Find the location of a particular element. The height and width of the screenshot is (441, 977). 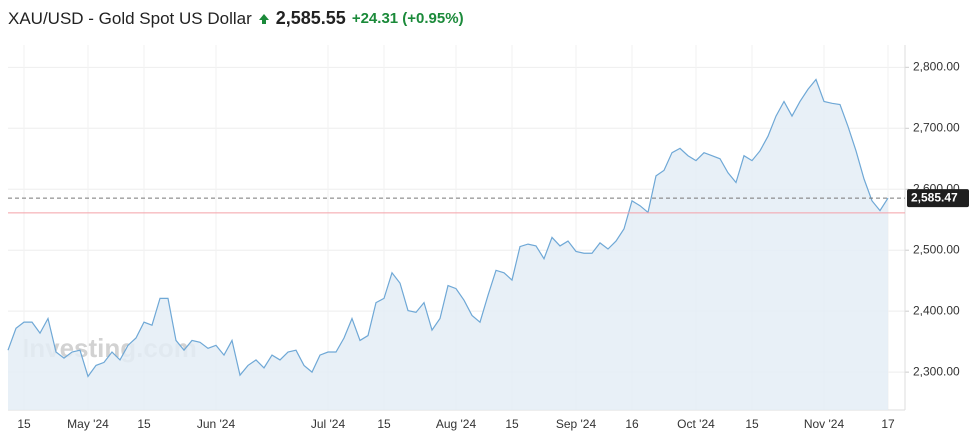

last-price-box is located at coordinates (938, 198).